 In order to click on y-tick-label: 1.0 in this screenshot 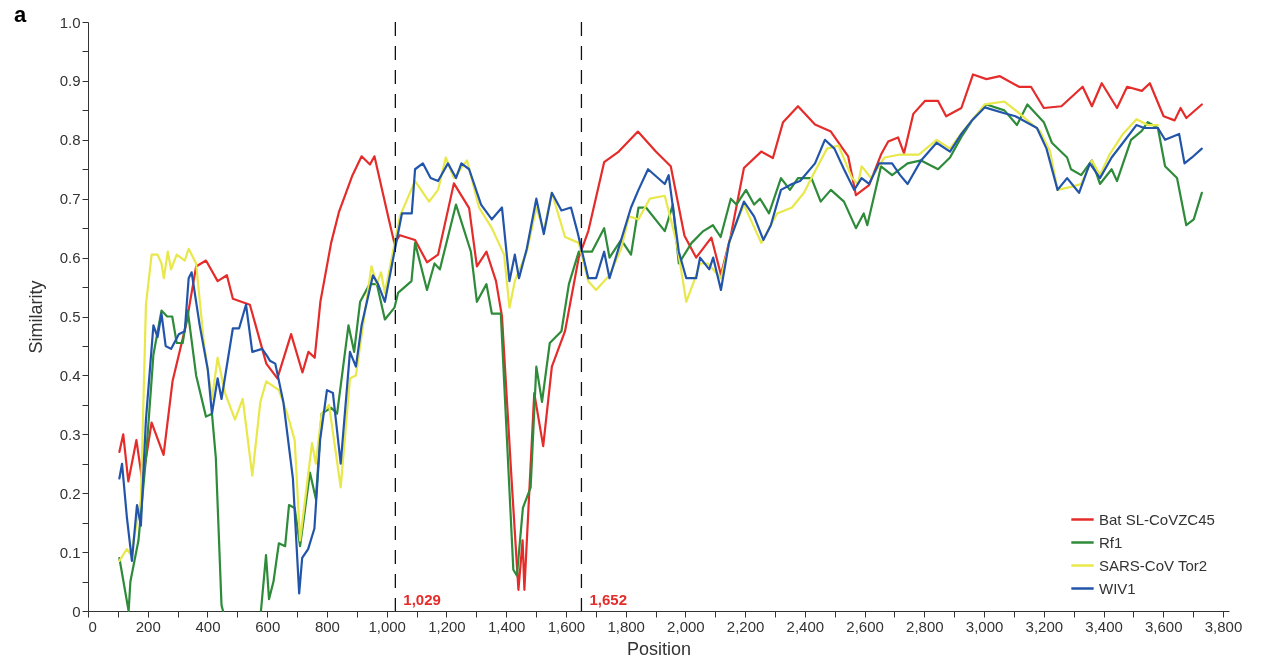, I will do `click(70, 22)`.